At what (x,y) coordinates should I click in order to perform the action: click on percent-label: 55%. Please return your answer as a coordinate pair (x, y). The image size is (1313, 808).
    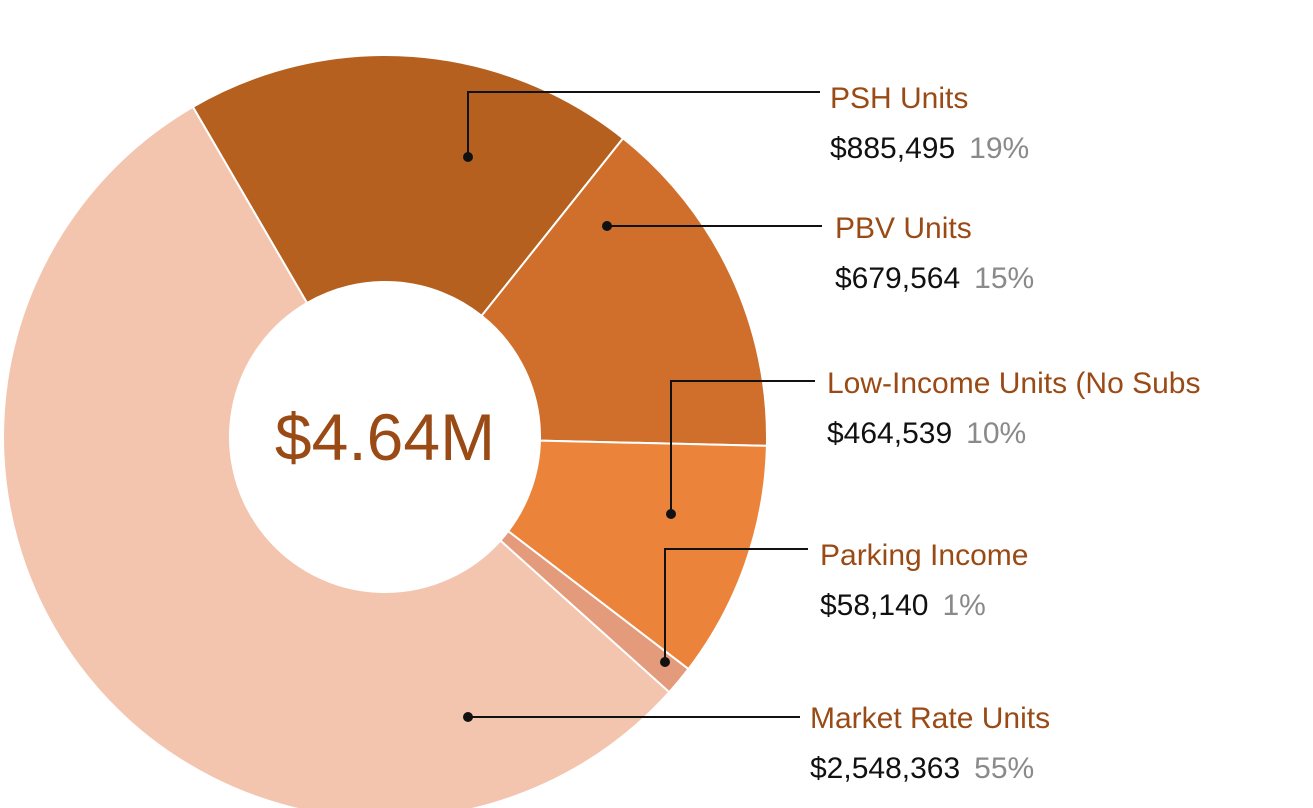
    Looking at the image, I should click on (1004, 768).